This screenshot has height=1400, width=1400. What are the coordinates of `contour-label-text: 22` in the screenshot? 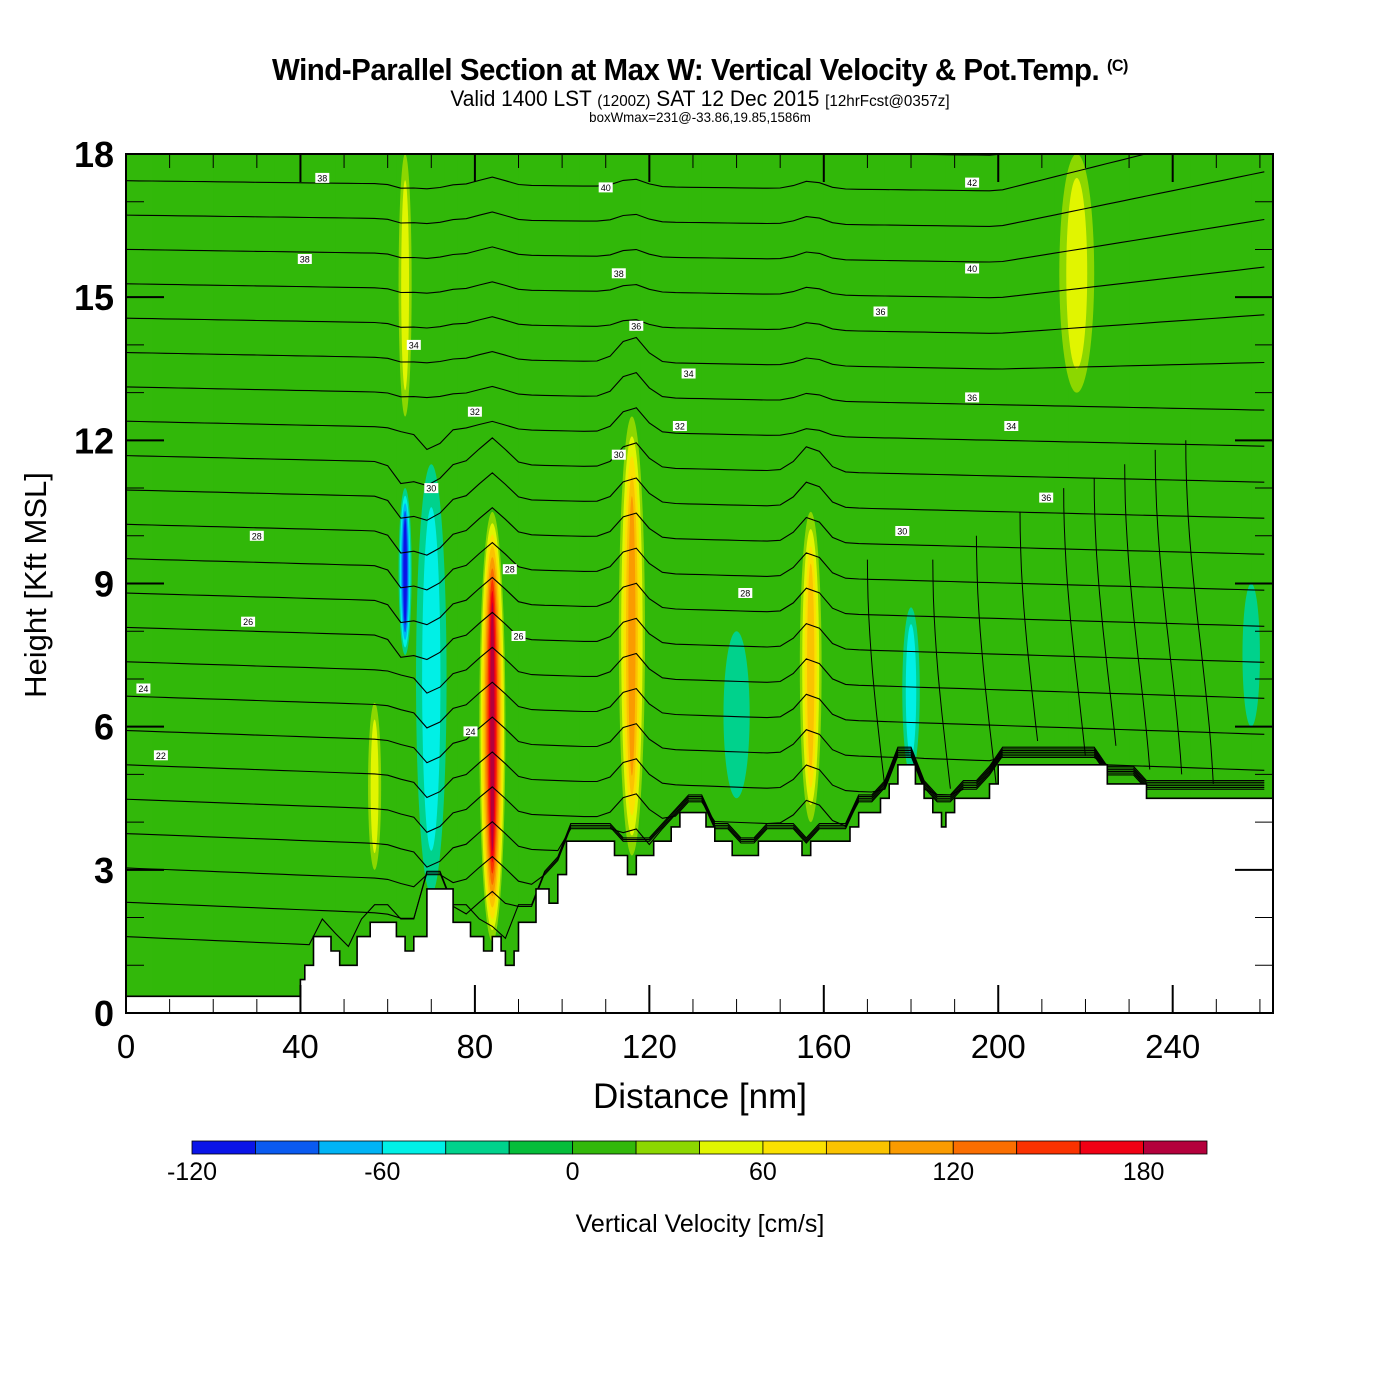 It's located at (161, 756).